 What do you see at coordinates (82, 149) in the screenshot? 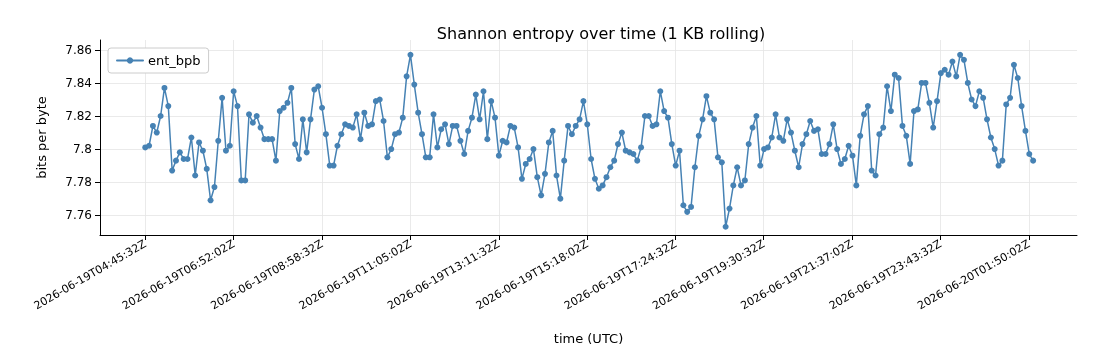
I see `y-tick-label: 7.8` at bounding box center [82, 149].